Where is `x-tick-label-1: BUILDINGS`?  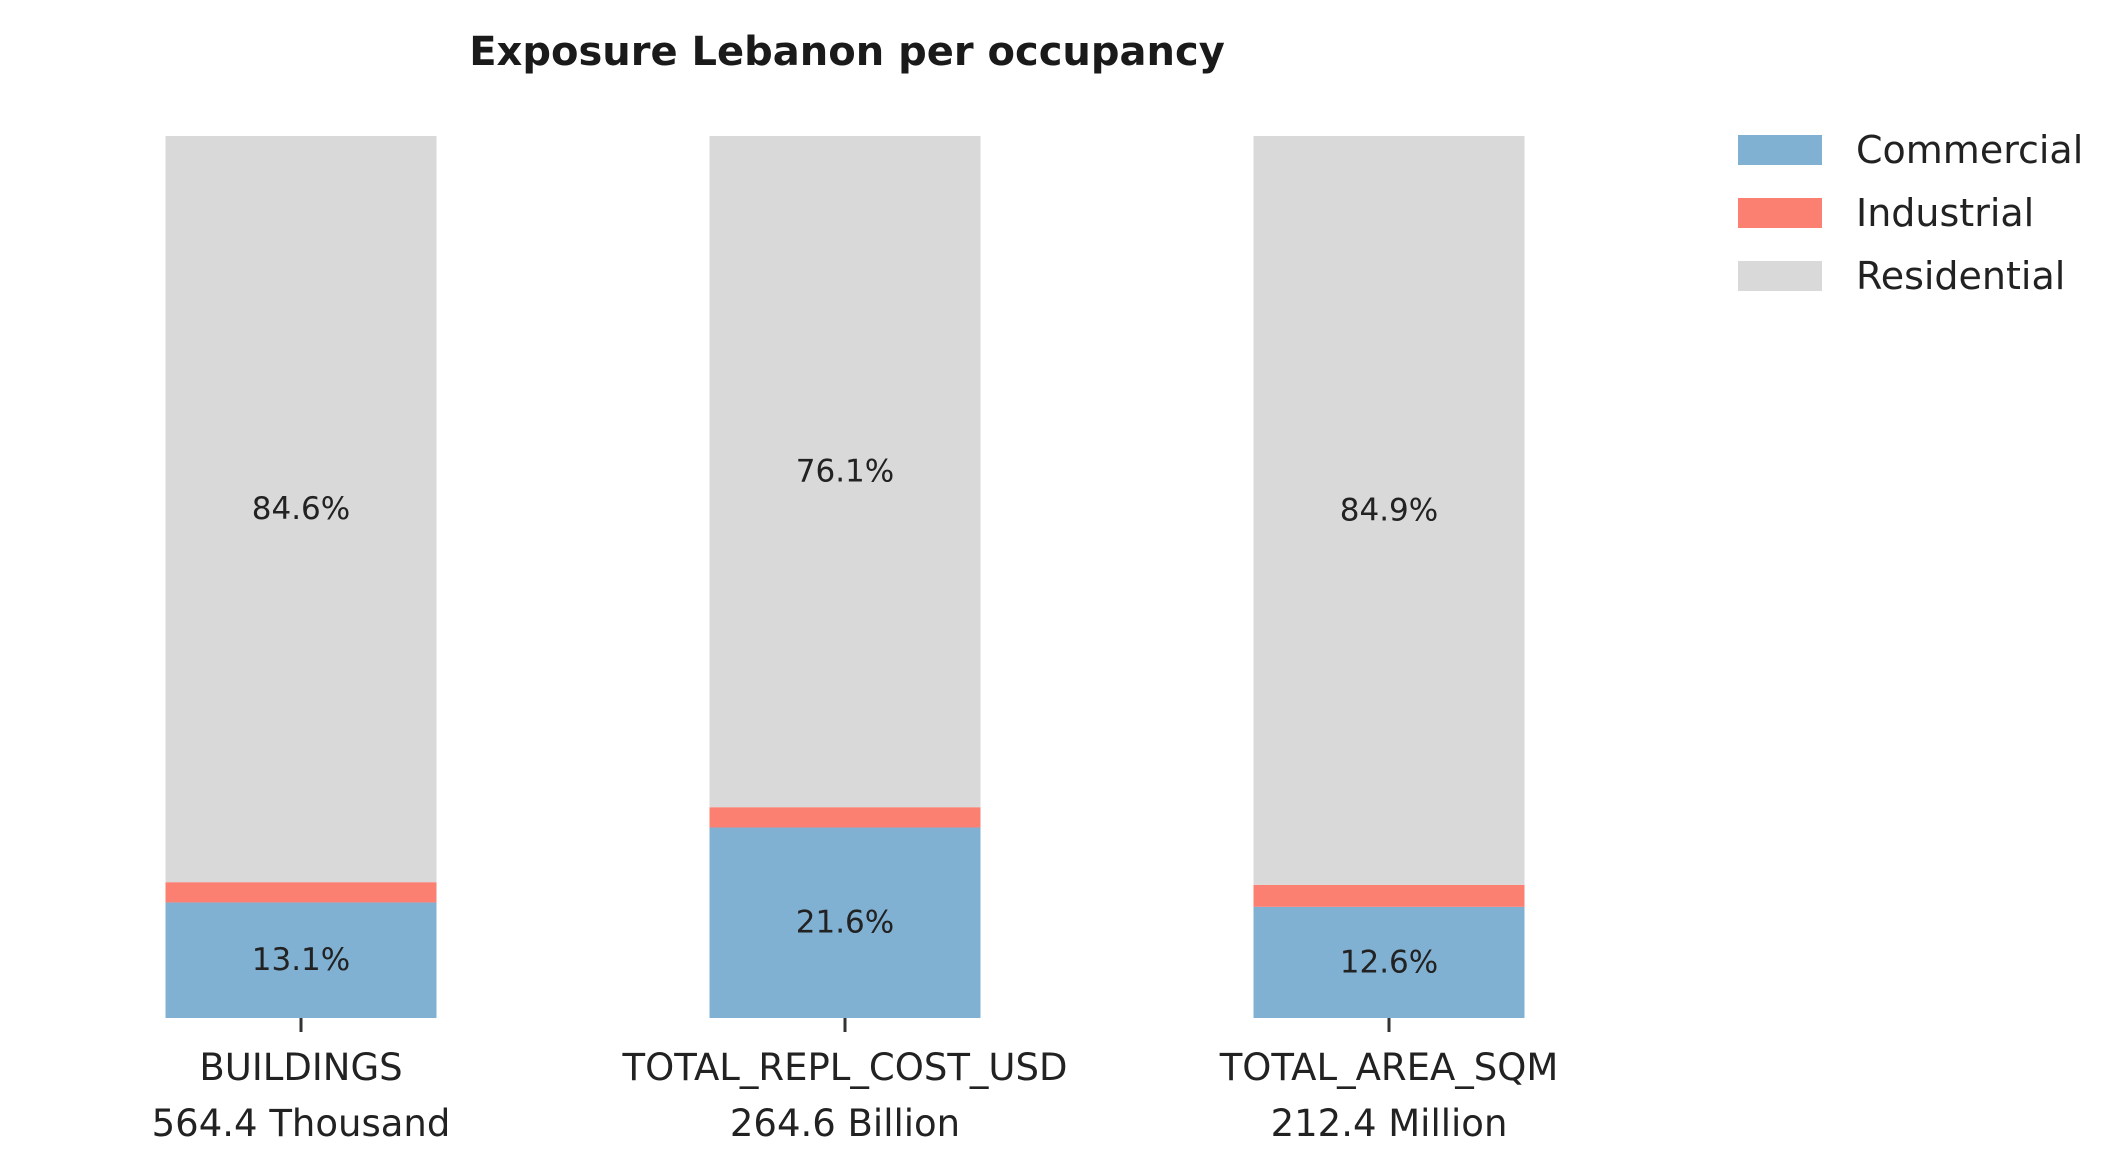
x-tick-label-1: BUILDINGS is located at coordinates (300, 1067).